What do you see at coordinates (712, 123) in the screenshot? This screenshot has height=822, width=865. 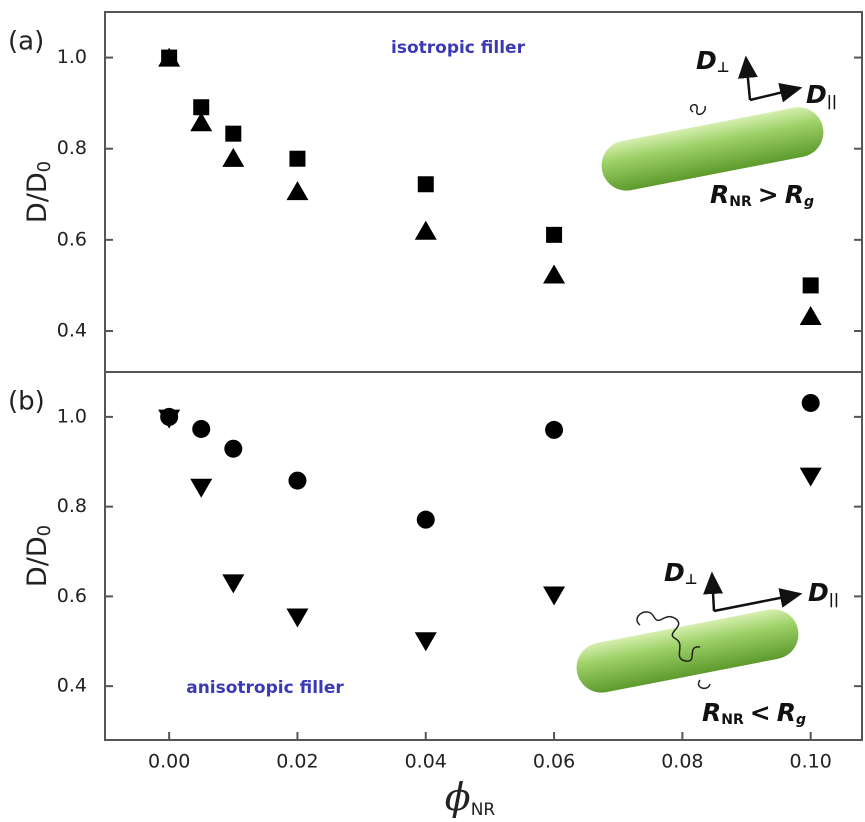 I see `inset-a-drawing` at bounding box center [712, 123].